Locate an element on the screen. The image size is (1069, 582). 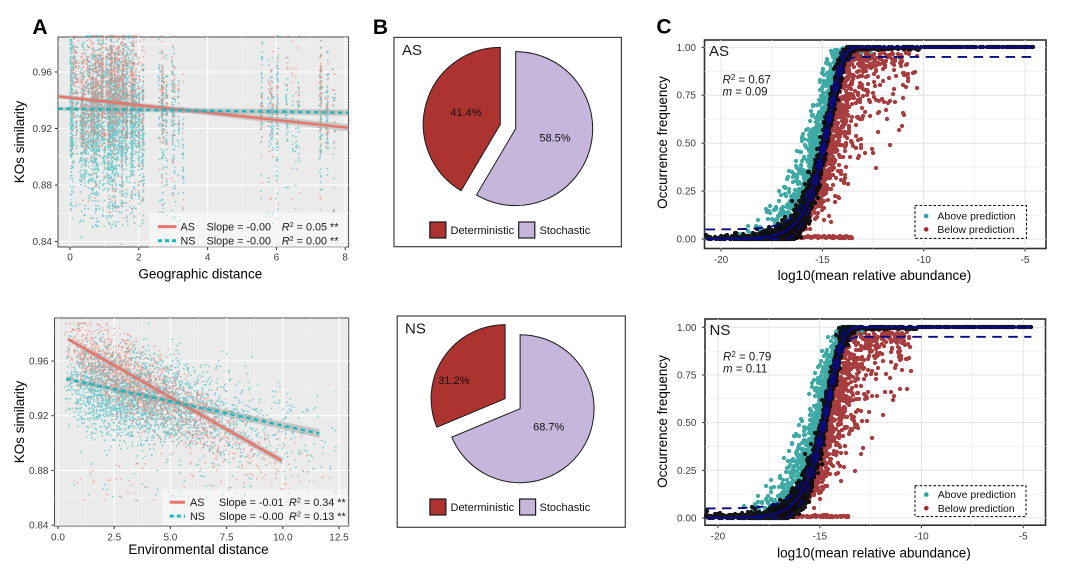
svg-text: R2 = 0.79 is located at coordinates (747, 357).